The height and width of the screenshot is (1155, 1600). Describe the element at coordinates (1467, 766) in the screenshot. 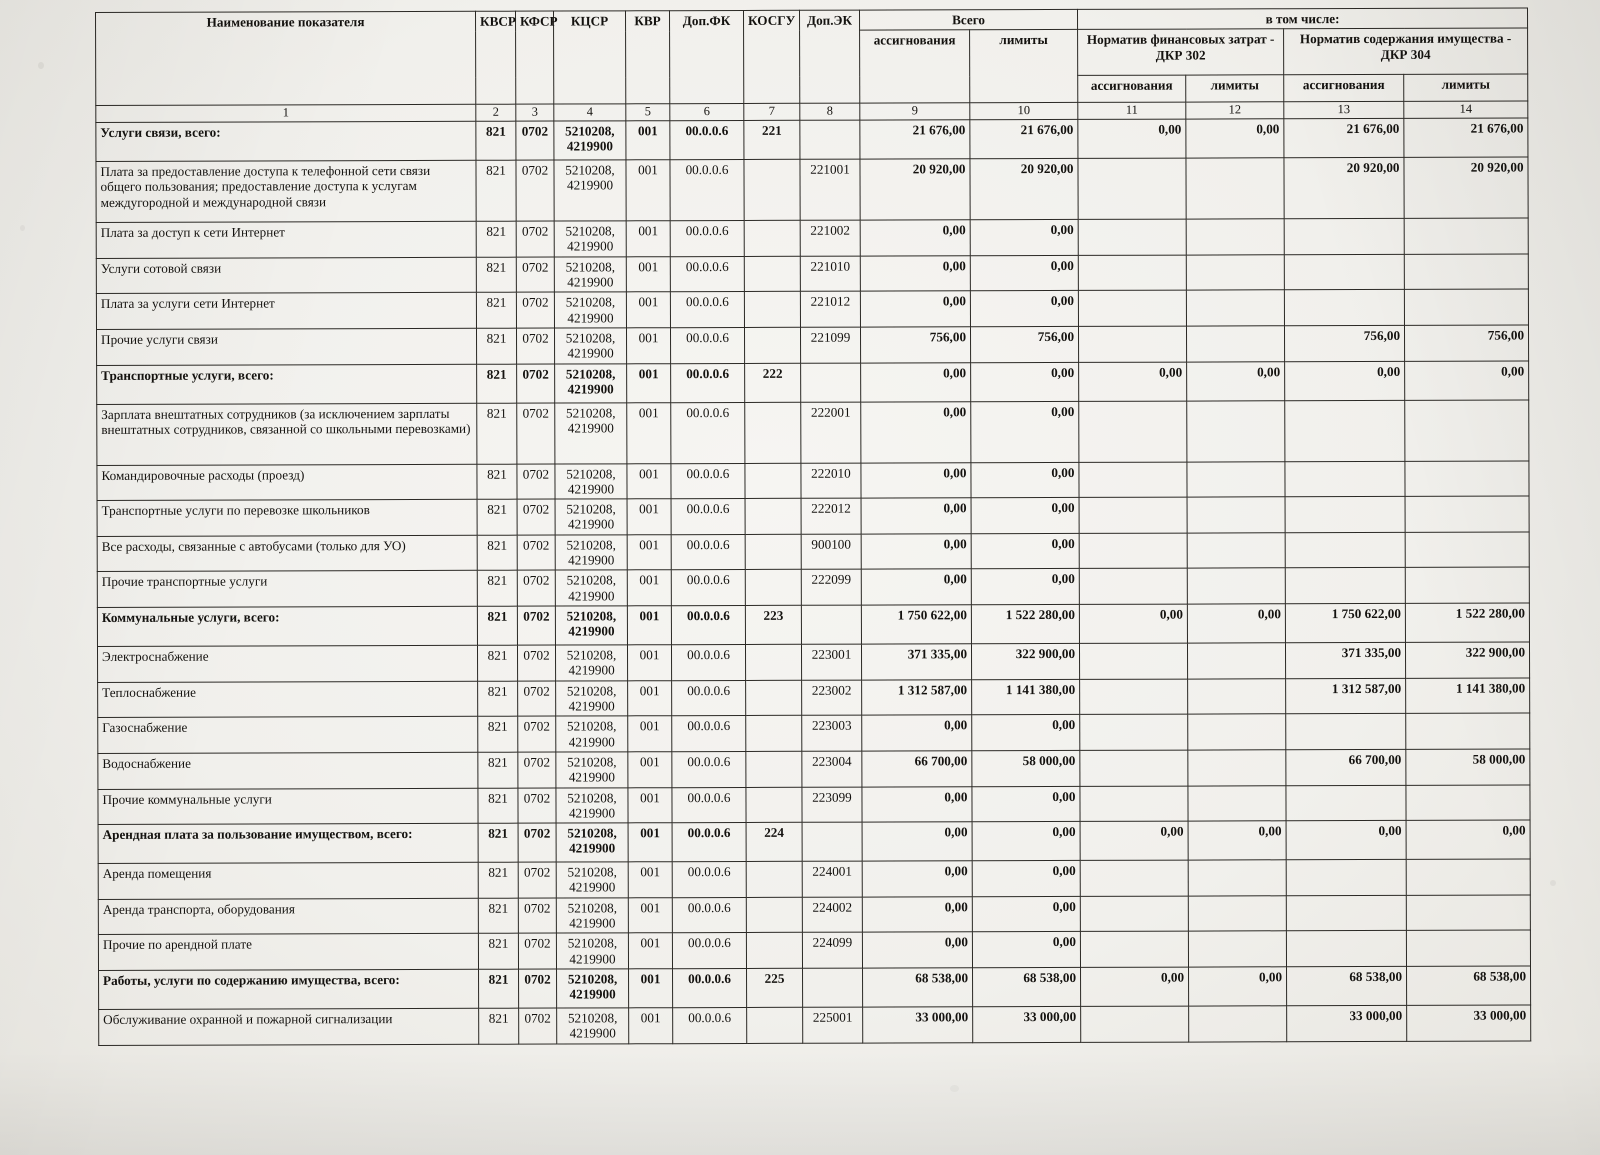

I see `row-value-14: 58 000,00` at that location.